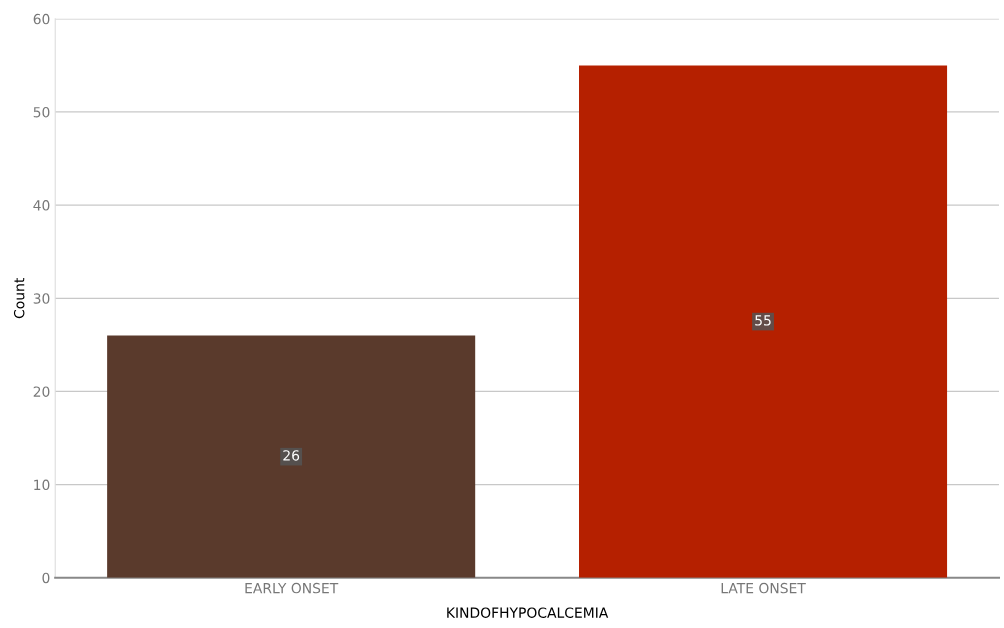 This screenshot has width=1004, height=628. Describe the element at coordinates (41, 298) in the screenshot. I see `y-tick-label: 30` at that location.